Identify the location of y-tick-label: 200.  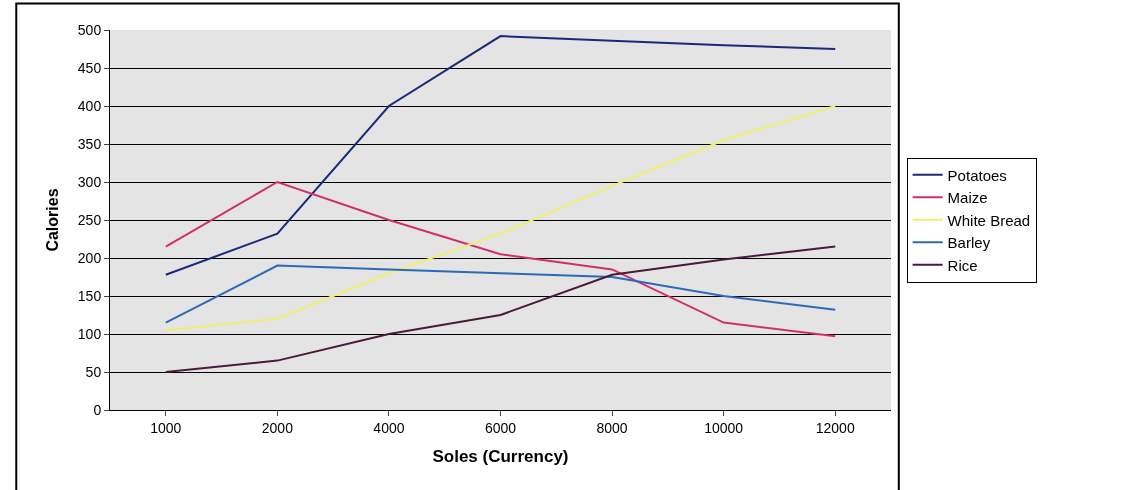
(89, 257).